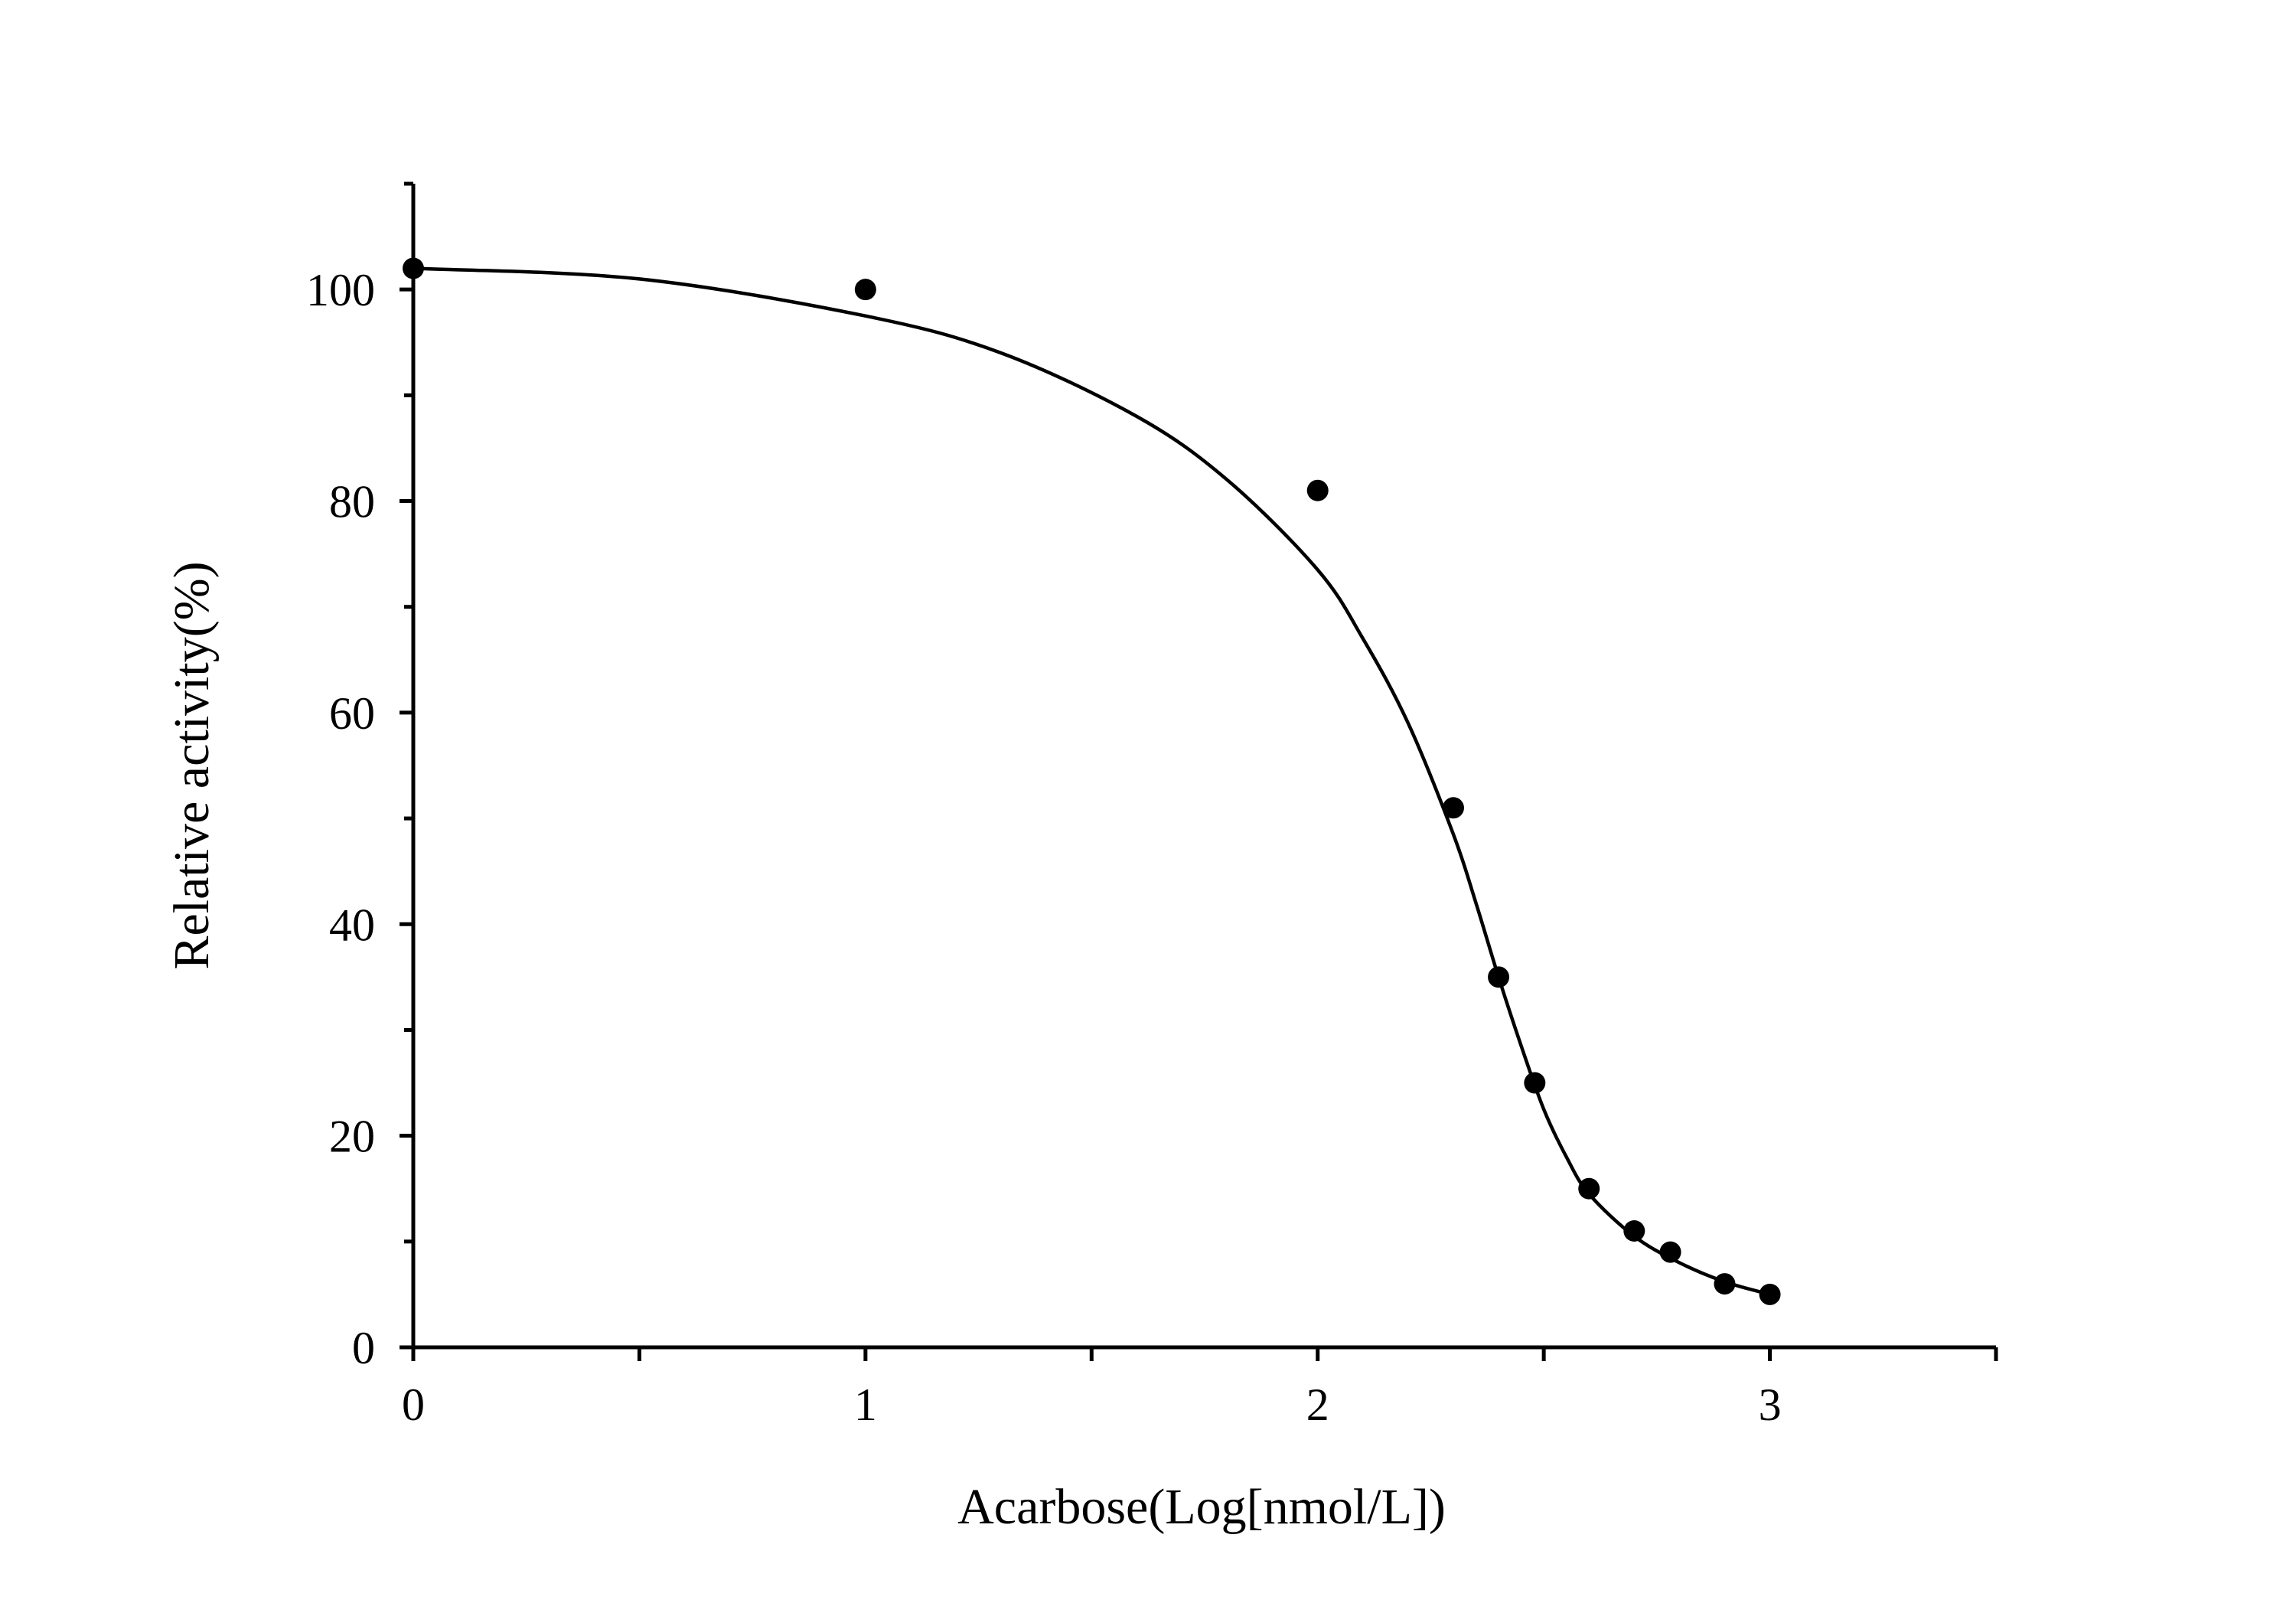  I want to click on y-tick-label: 60, so click(352, 713).